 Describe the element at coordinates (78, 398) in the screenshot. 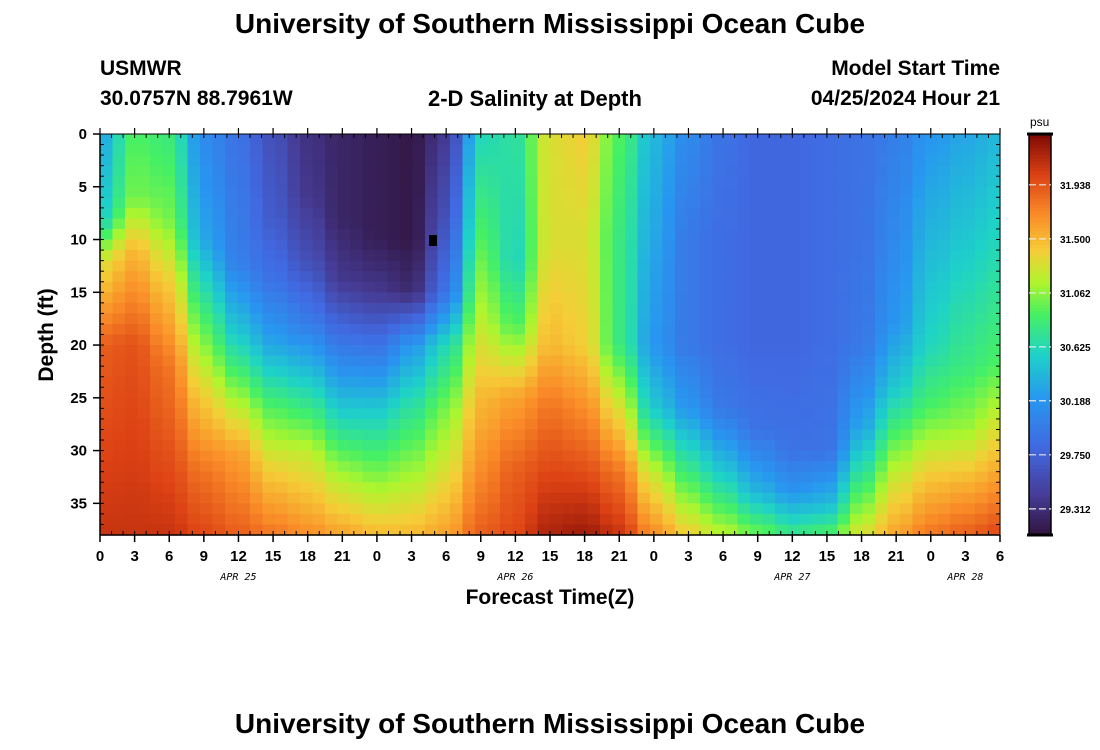

I see `y-tick-label: 25` at that location.